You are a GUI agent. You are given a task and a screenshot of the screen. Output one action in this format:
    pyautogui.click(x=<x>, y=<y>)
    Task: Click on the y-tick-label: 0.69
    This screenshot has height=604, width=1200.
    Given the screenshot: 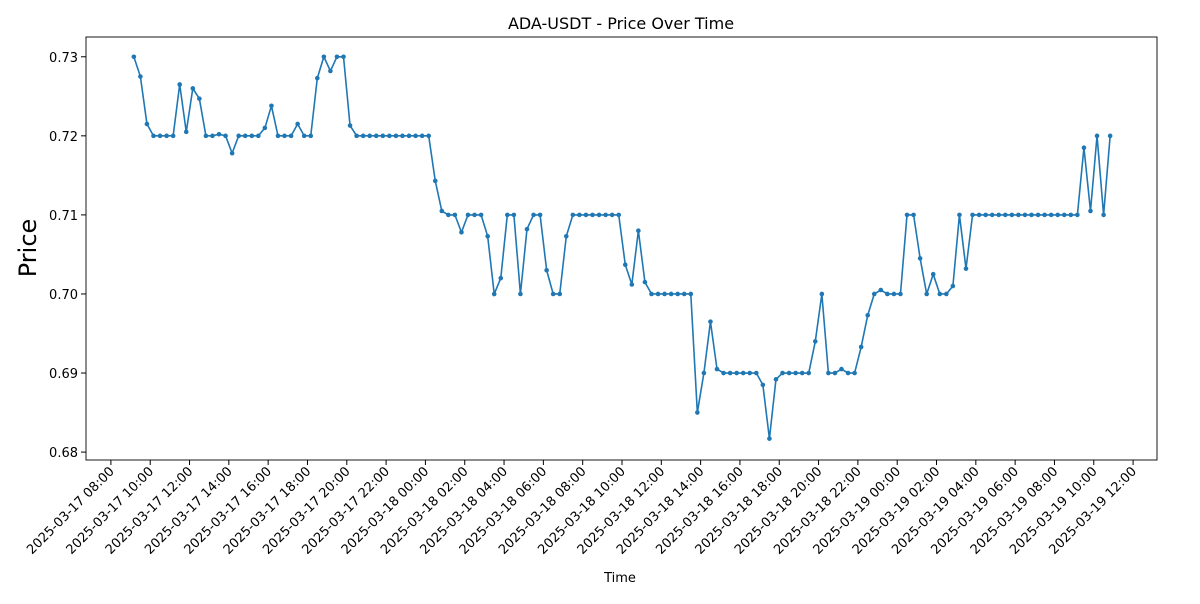 What is the action you would take?
    pyautogui.click(x=63, y=374)
    